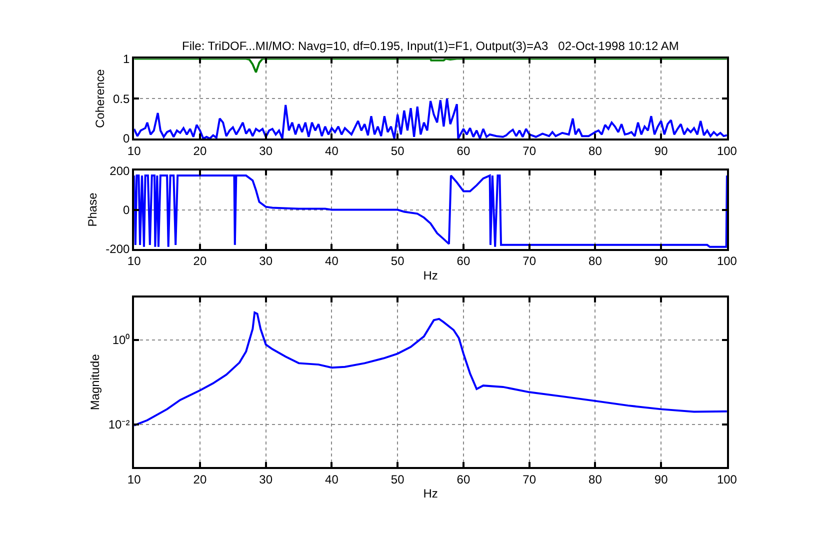  What do you see at coordinates (92, 209) in the screenshot?
I see `y-axis-title: Phase` at bounding box center [92, 209].